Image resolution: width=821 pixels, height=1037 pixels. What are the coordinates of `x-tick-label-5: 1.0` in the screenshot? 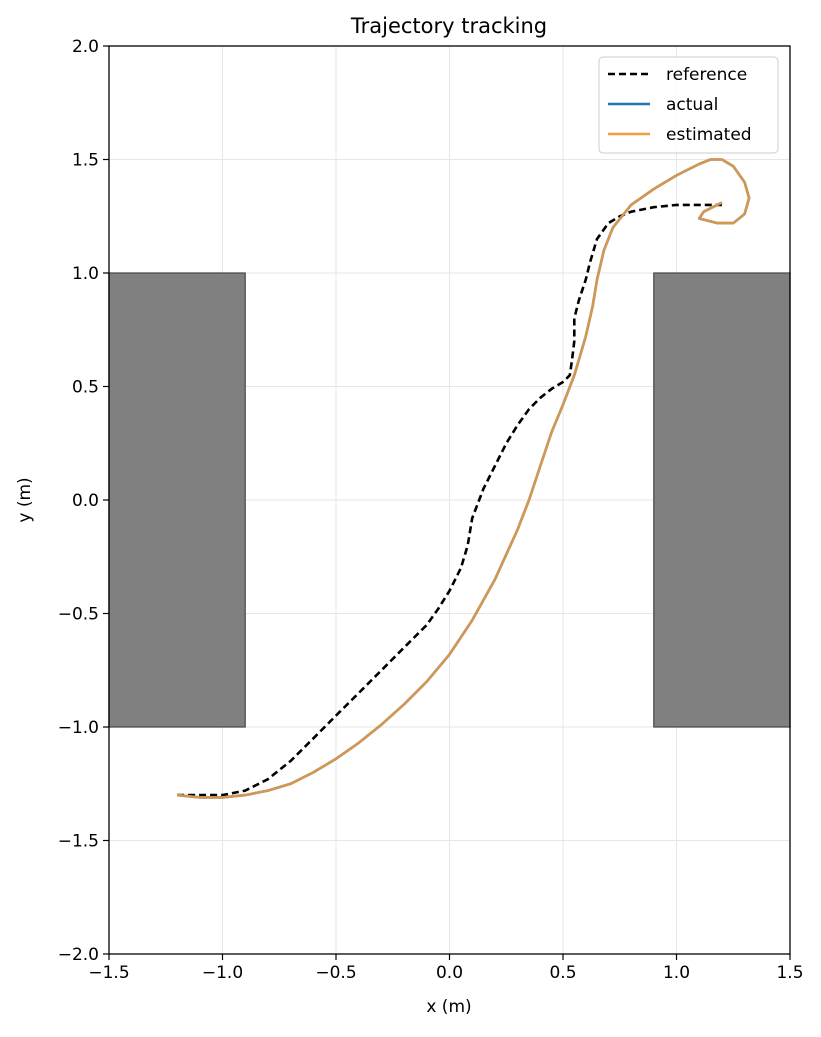 It's located at (676, 973).